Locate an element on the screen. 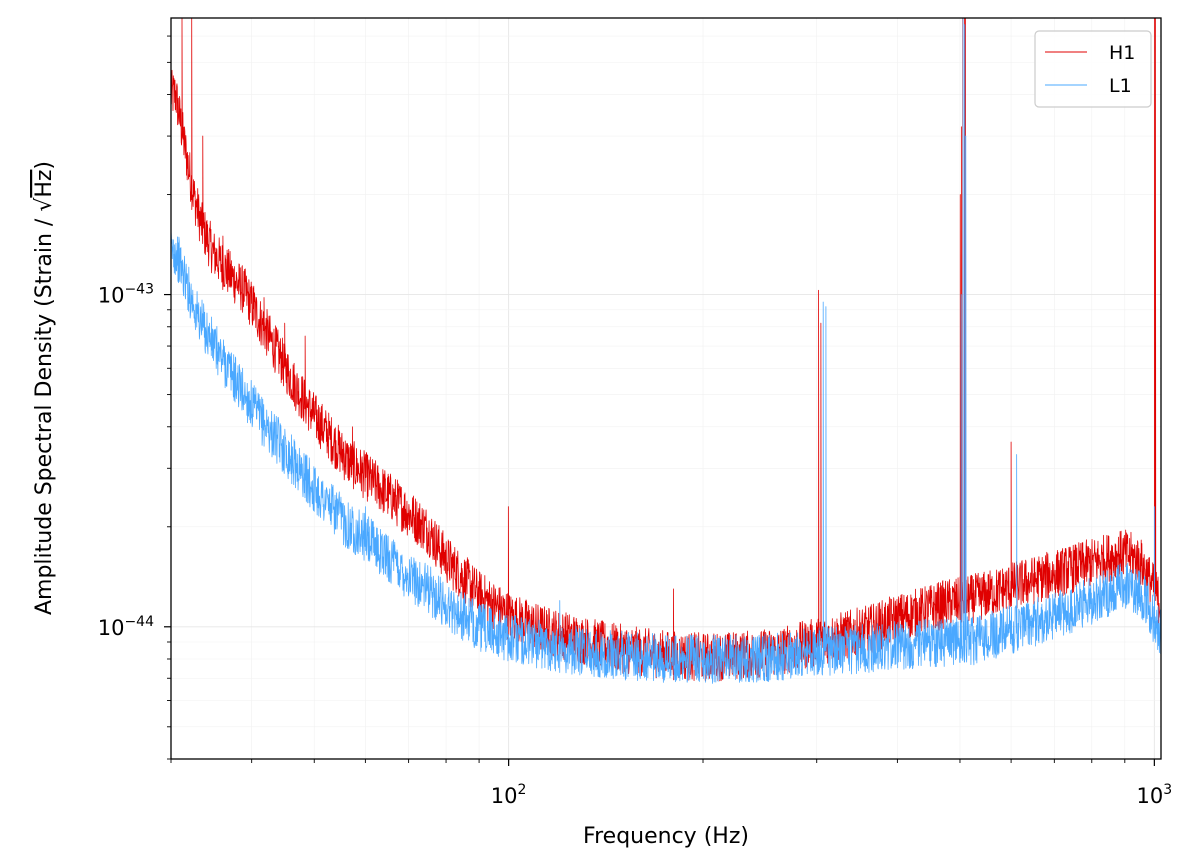 The image size is (1199, 867). y-axis-label-close: ) is located at coordinates (44, 165).